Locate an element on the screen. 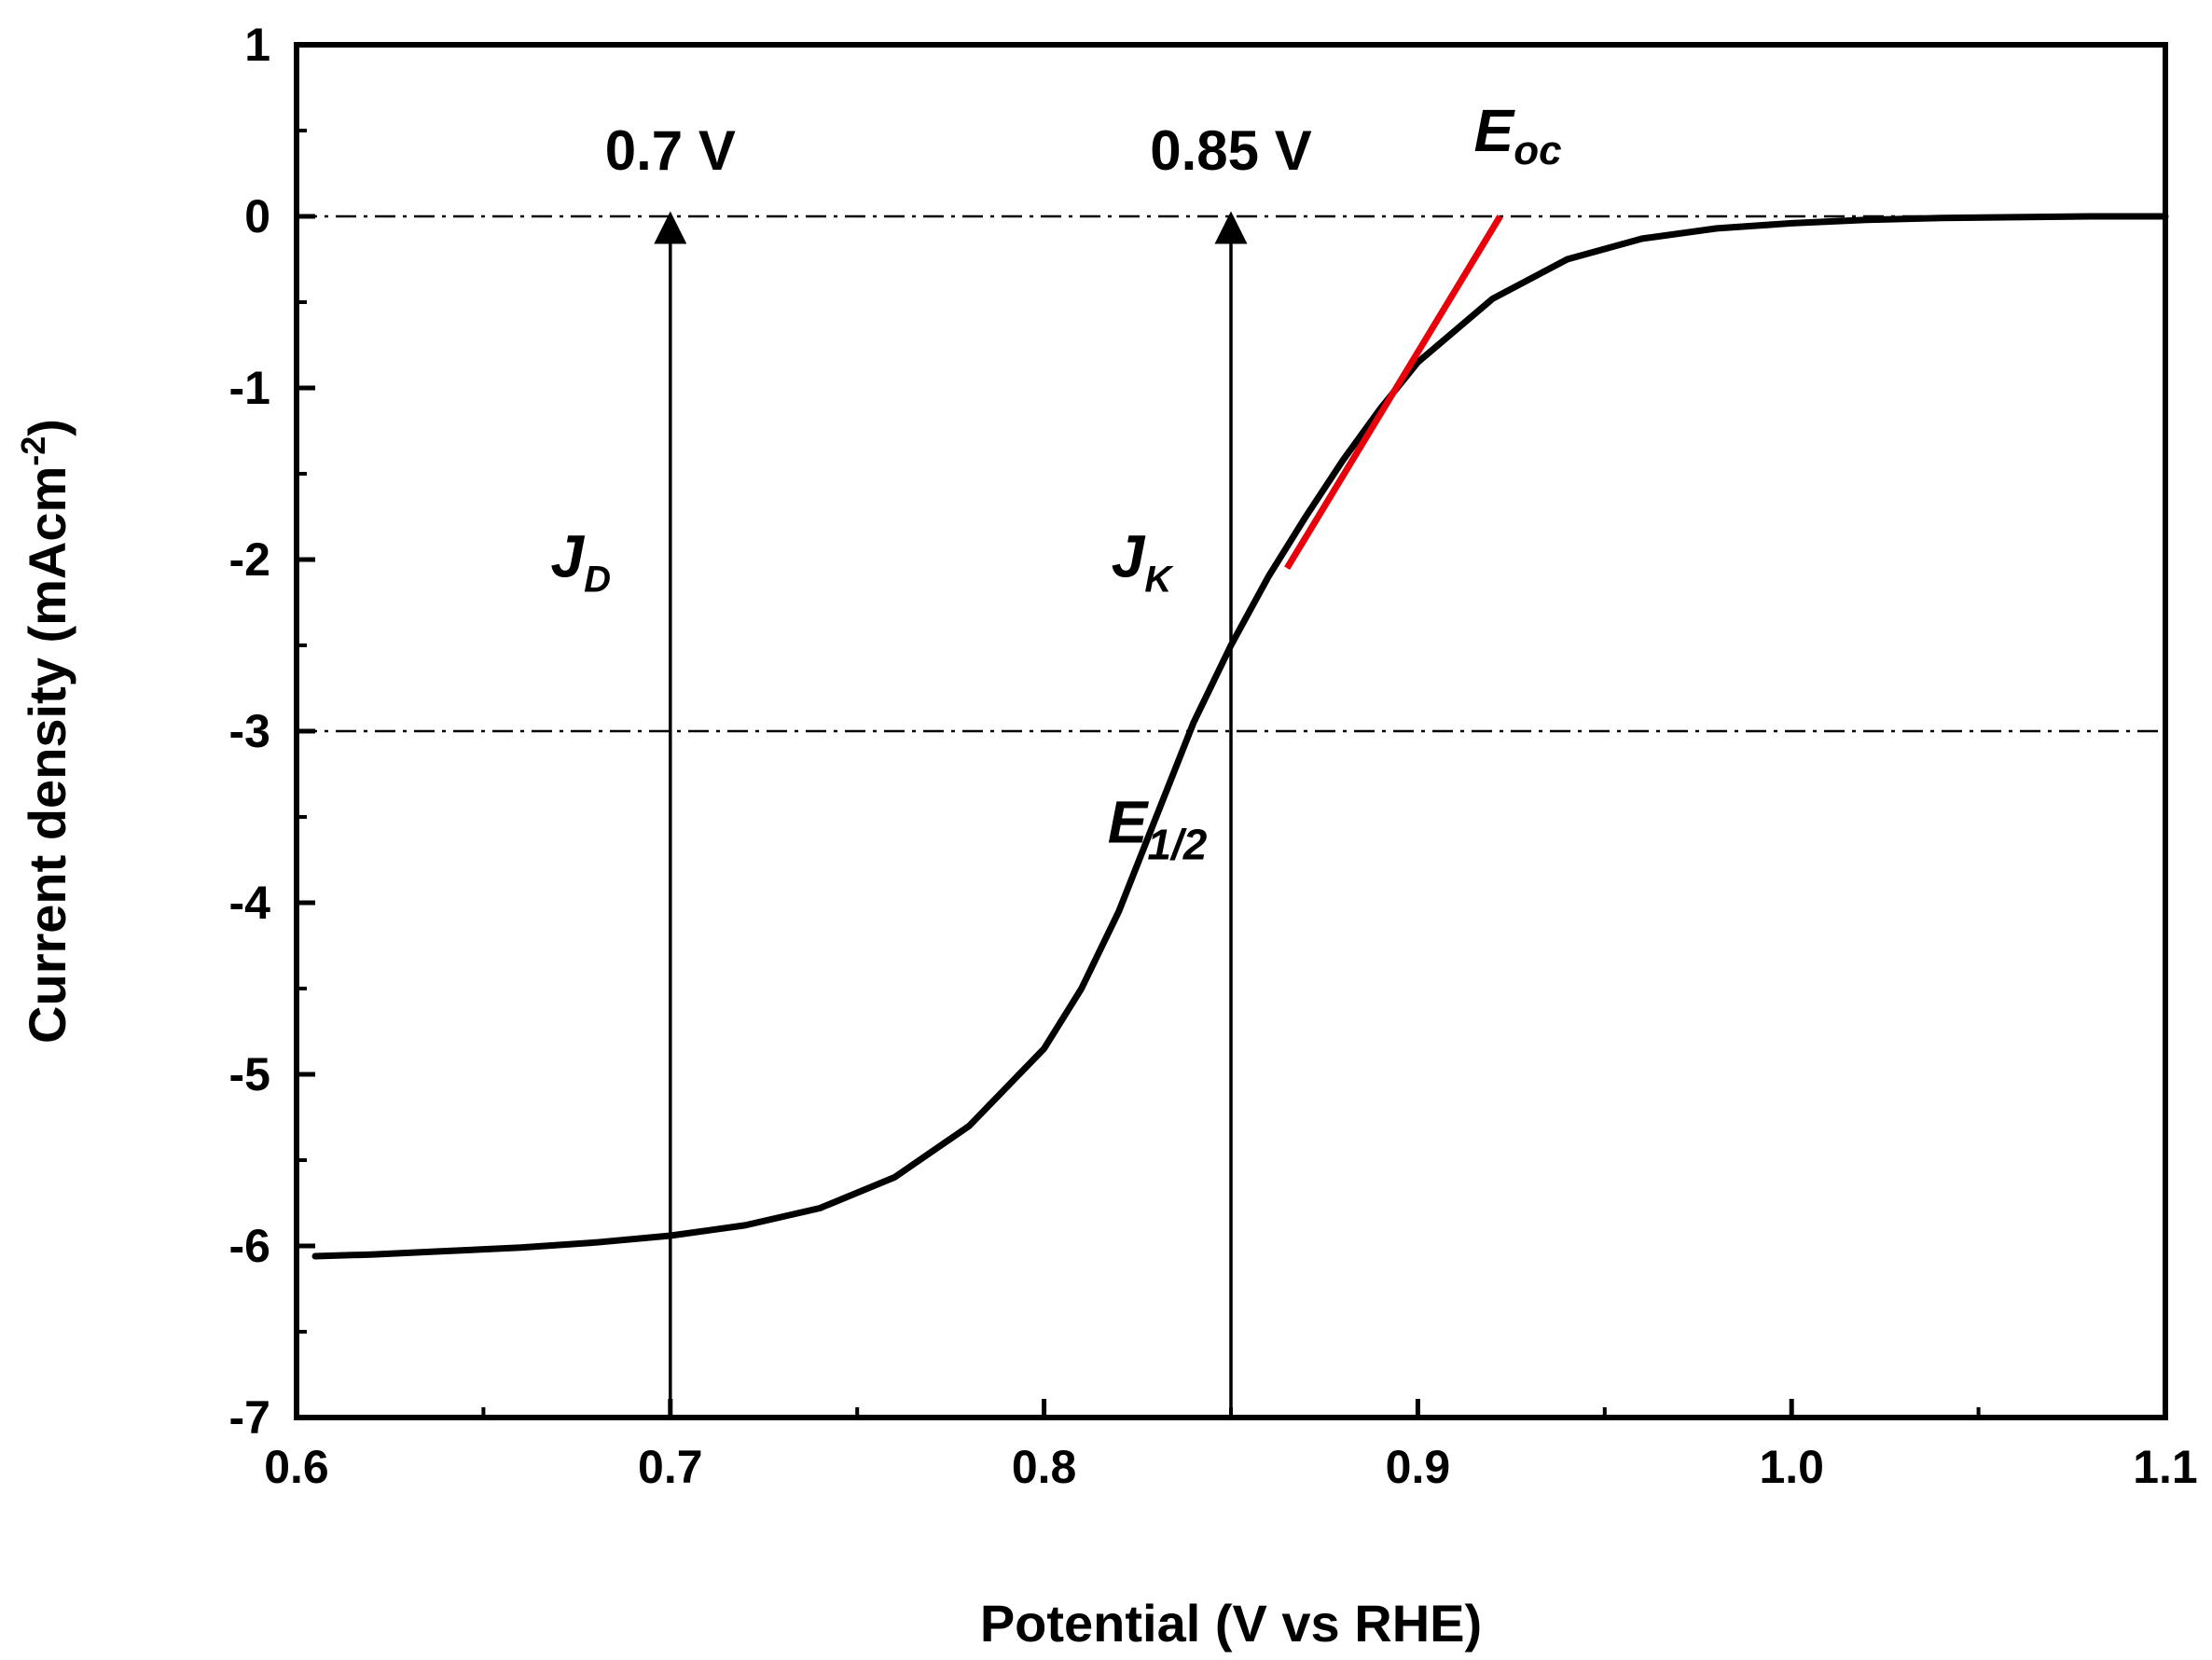 The image size is (2212, 1660). y-tick-label-3: -2 is located at coordinates (250, 559).